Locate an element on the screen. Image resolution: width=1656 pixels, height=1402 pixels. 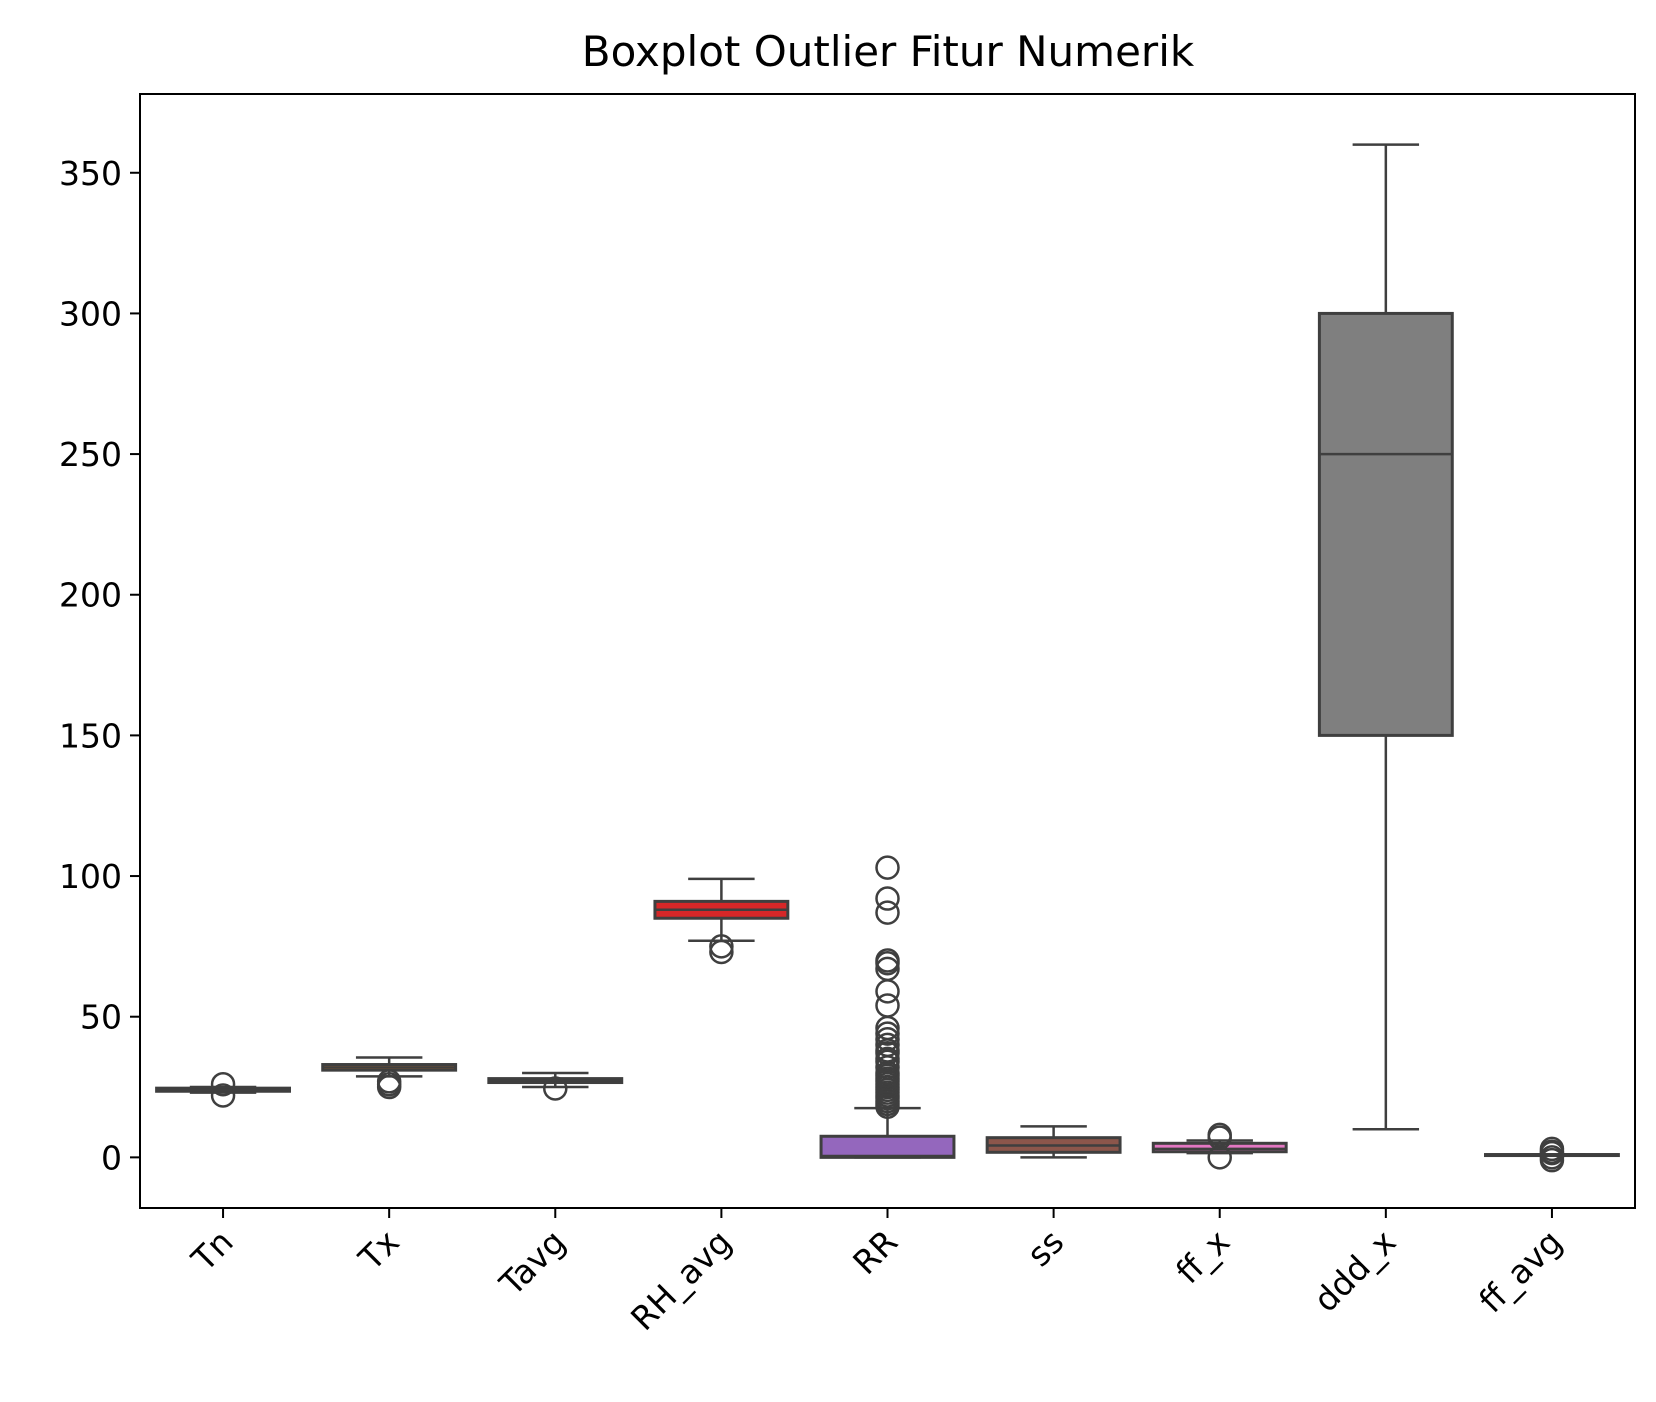
chart-title: Boxplot Outlier Fitur Numerik is located at coordinates (888, 51).